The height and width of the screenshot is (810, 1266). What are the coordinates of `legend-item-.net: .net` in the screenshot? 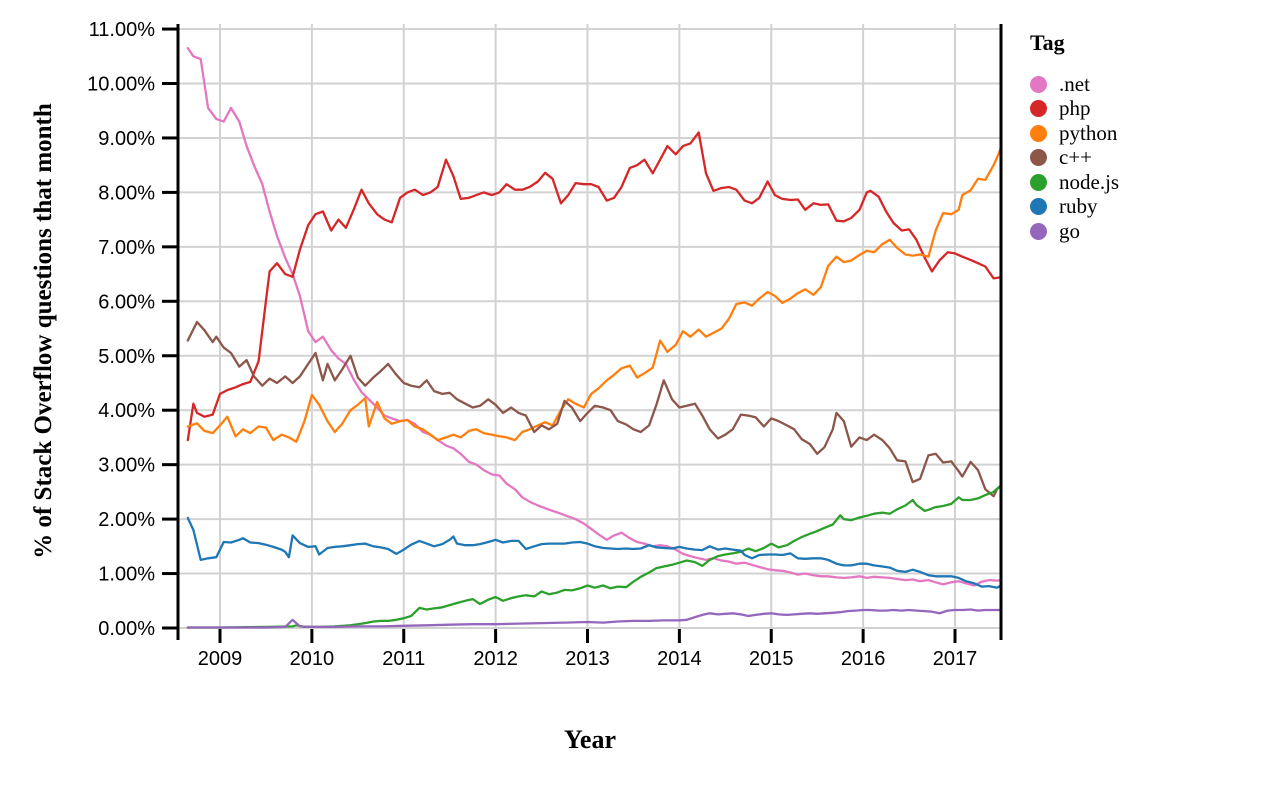 It's located at (1074, 84).